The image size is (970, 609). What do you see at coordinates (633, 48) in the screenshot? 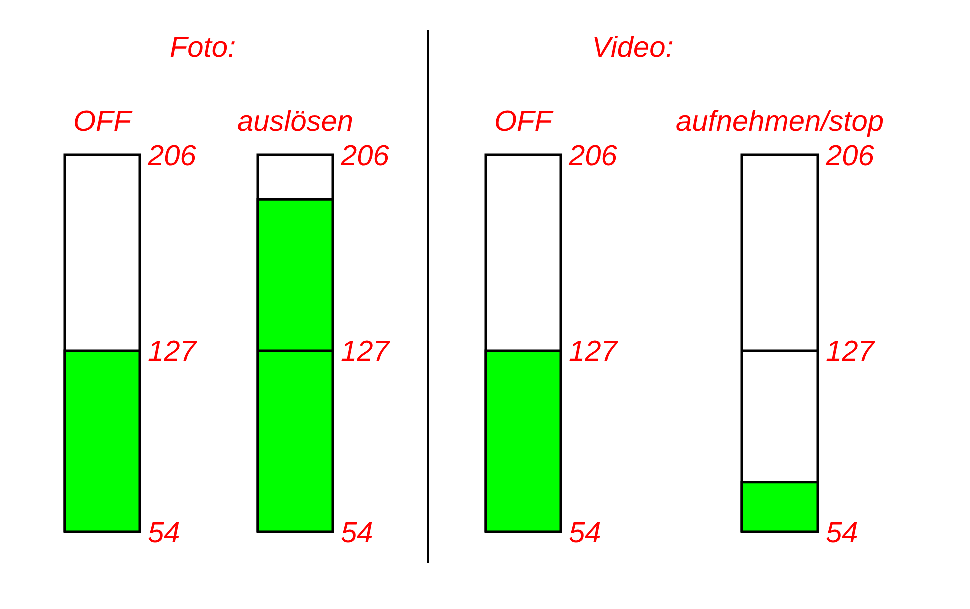
I see `chart-title: Video:` at bounding box center [633, 48].